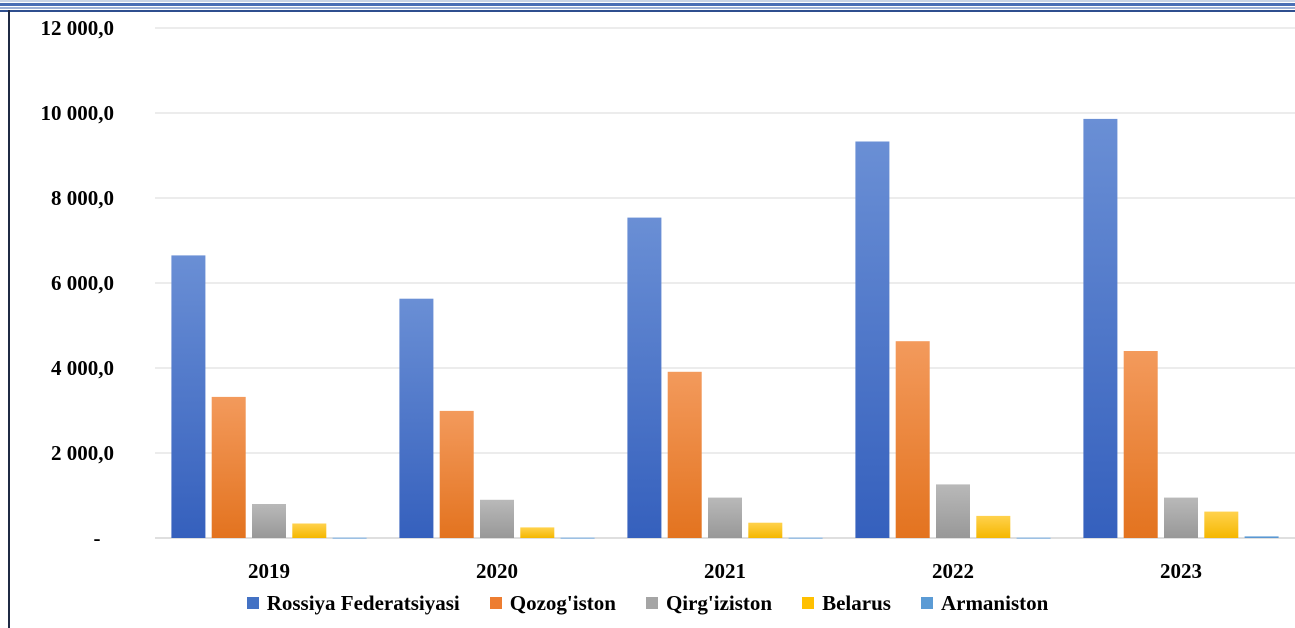 This screenshot has width=1295, height=628. Describe the element at coordinates (78, 113) in the screenshot. I see `y-tick-label: 10 000,0` at that location.